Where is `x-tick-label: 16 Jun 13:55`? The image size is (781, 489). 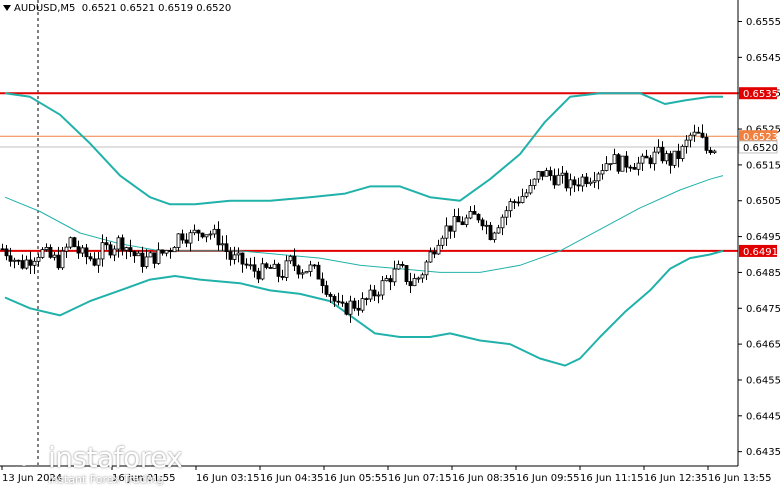
x-tick-label: 16 Jun 13:55 is located at coordinates (740, 478).